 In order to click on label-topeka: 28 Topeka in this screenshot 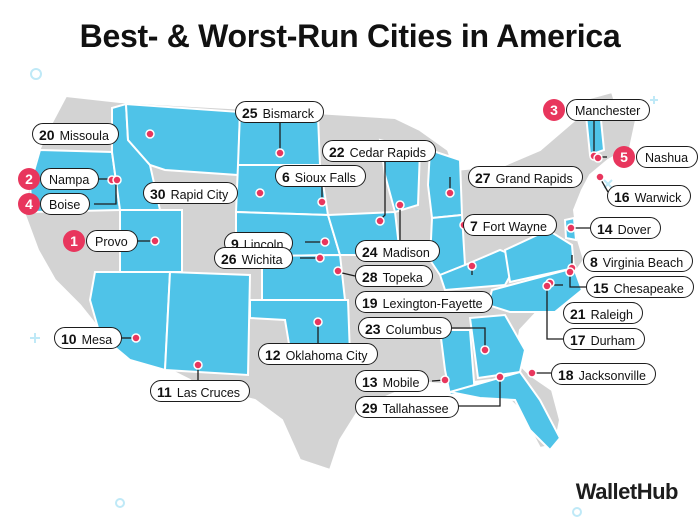, I will do `click(394, 276)`.